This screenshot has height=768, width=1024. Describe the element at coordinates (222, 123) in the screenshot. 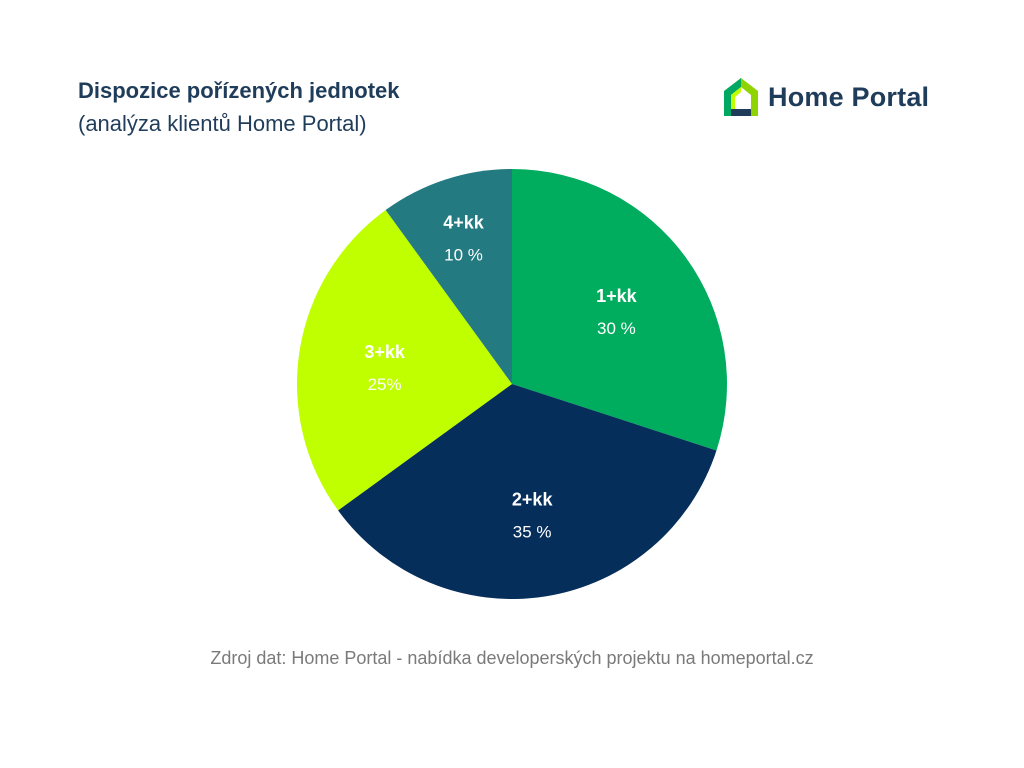

I see `chart-subtitle: (analýza klientů Home Portal)` at that location.